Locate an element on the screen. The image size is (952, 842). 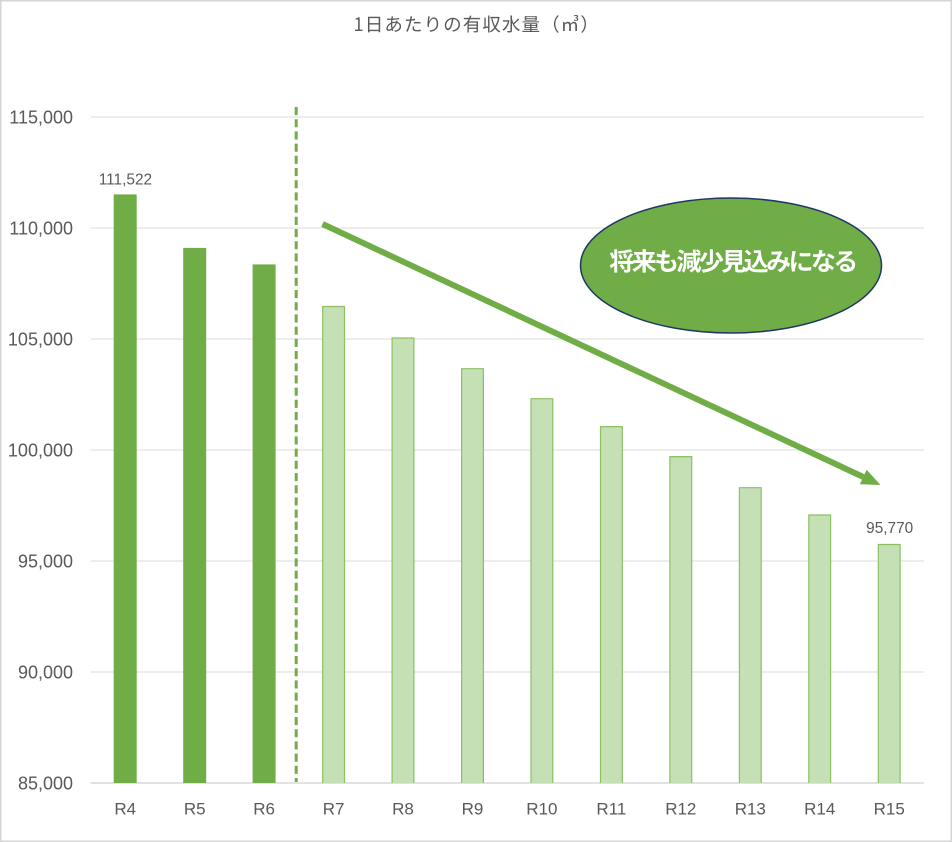
svg-text: R7 is located at coordinates (334, 808).